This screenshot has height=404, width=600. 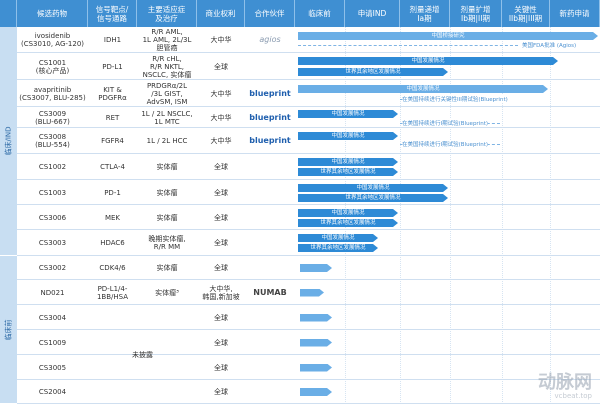 I want to click on header-cell: 新药申请, so click(x=575, y=13).